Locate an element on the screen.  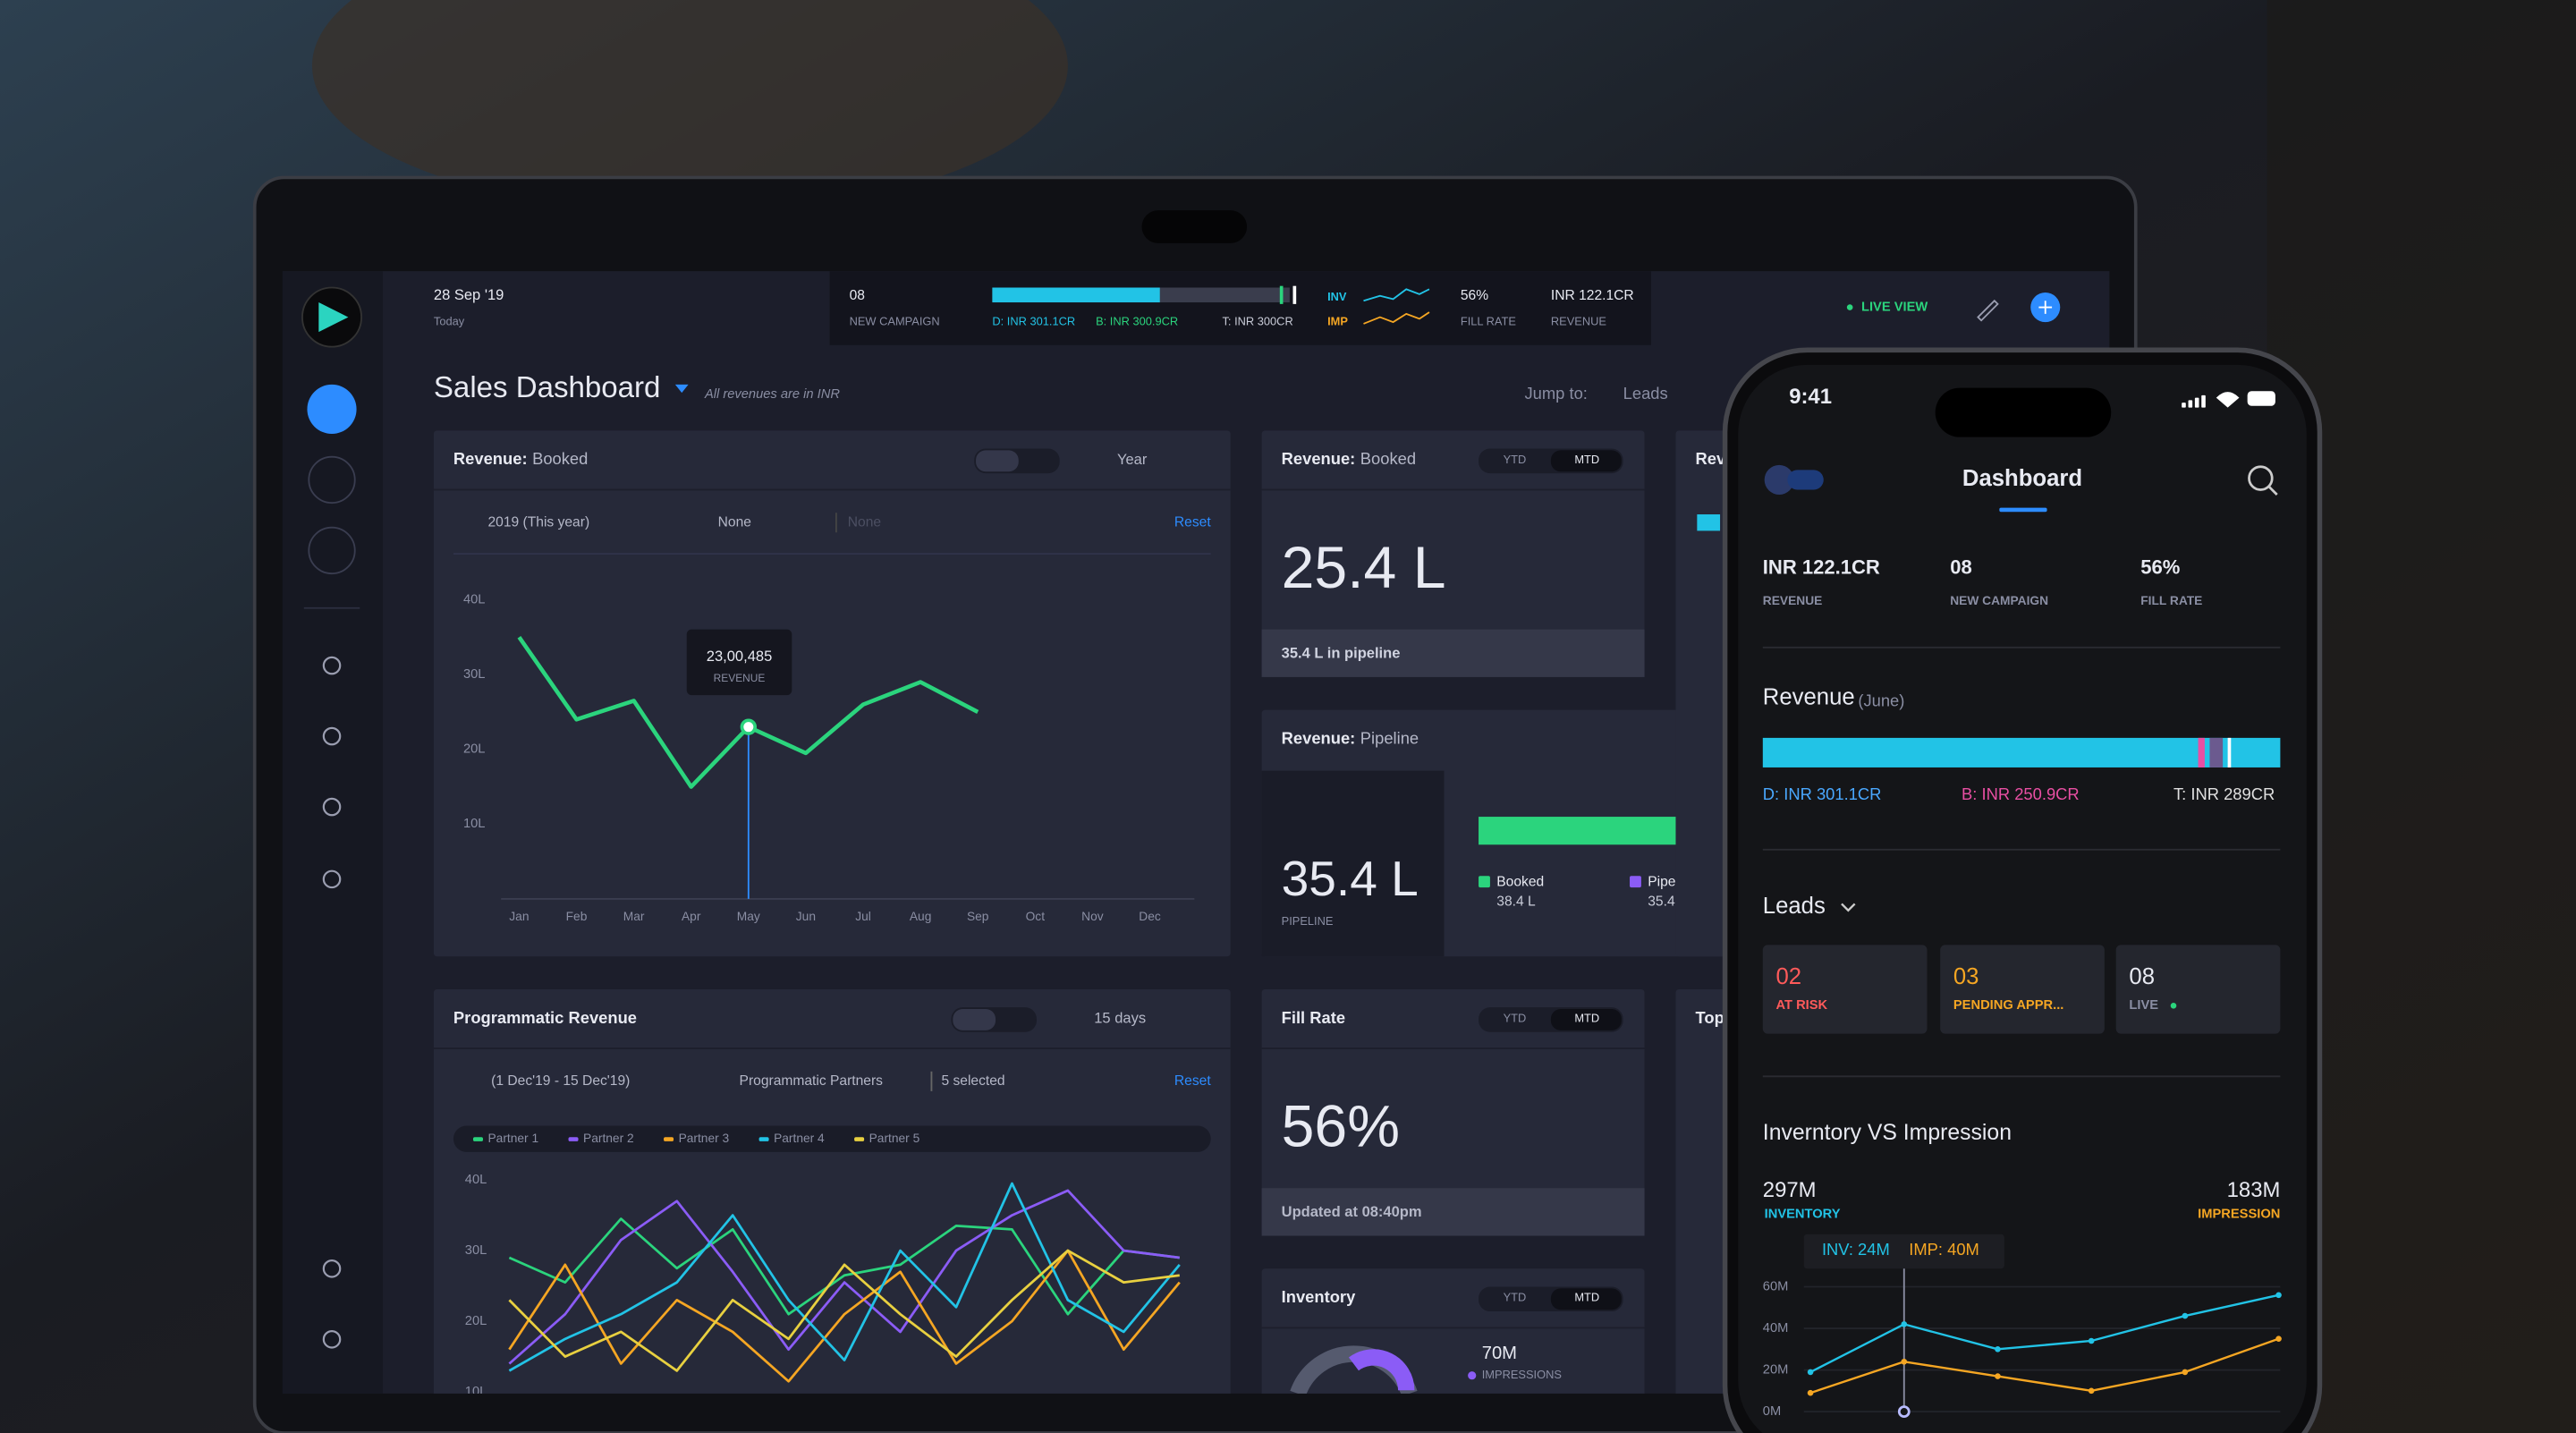
bar-marker is located at coordinates (2216, 752).